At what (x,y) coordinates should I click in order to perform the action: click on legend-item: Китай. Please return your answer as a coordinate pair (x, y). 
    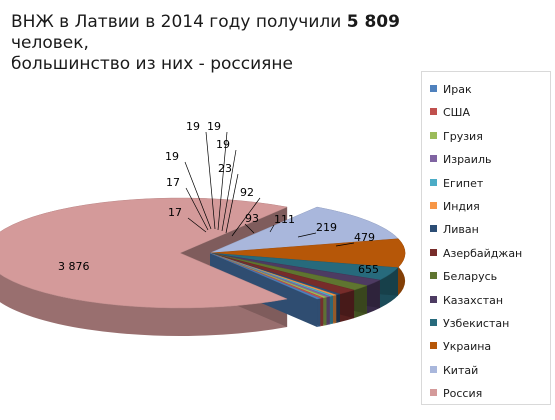
    Looking at the image, I should click on (454, 371).